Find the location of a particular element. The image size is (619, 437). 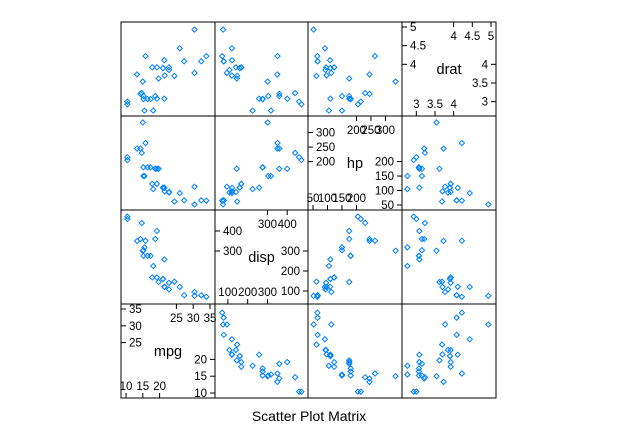

panel-disp-vs-hp is located at coordinates (355, 257).